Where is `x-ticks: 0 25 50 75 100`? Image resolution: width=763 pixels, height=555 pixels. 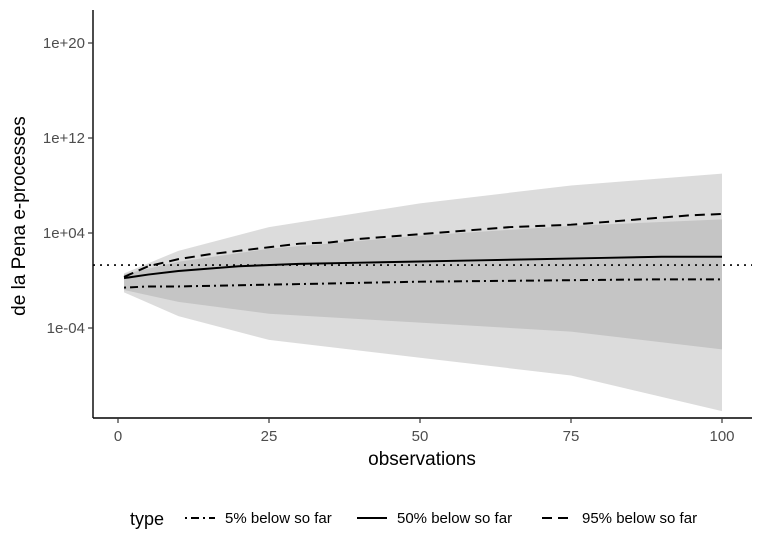
x-ticks: 0 25 50 75 100 is located at coordinates (424, 431).